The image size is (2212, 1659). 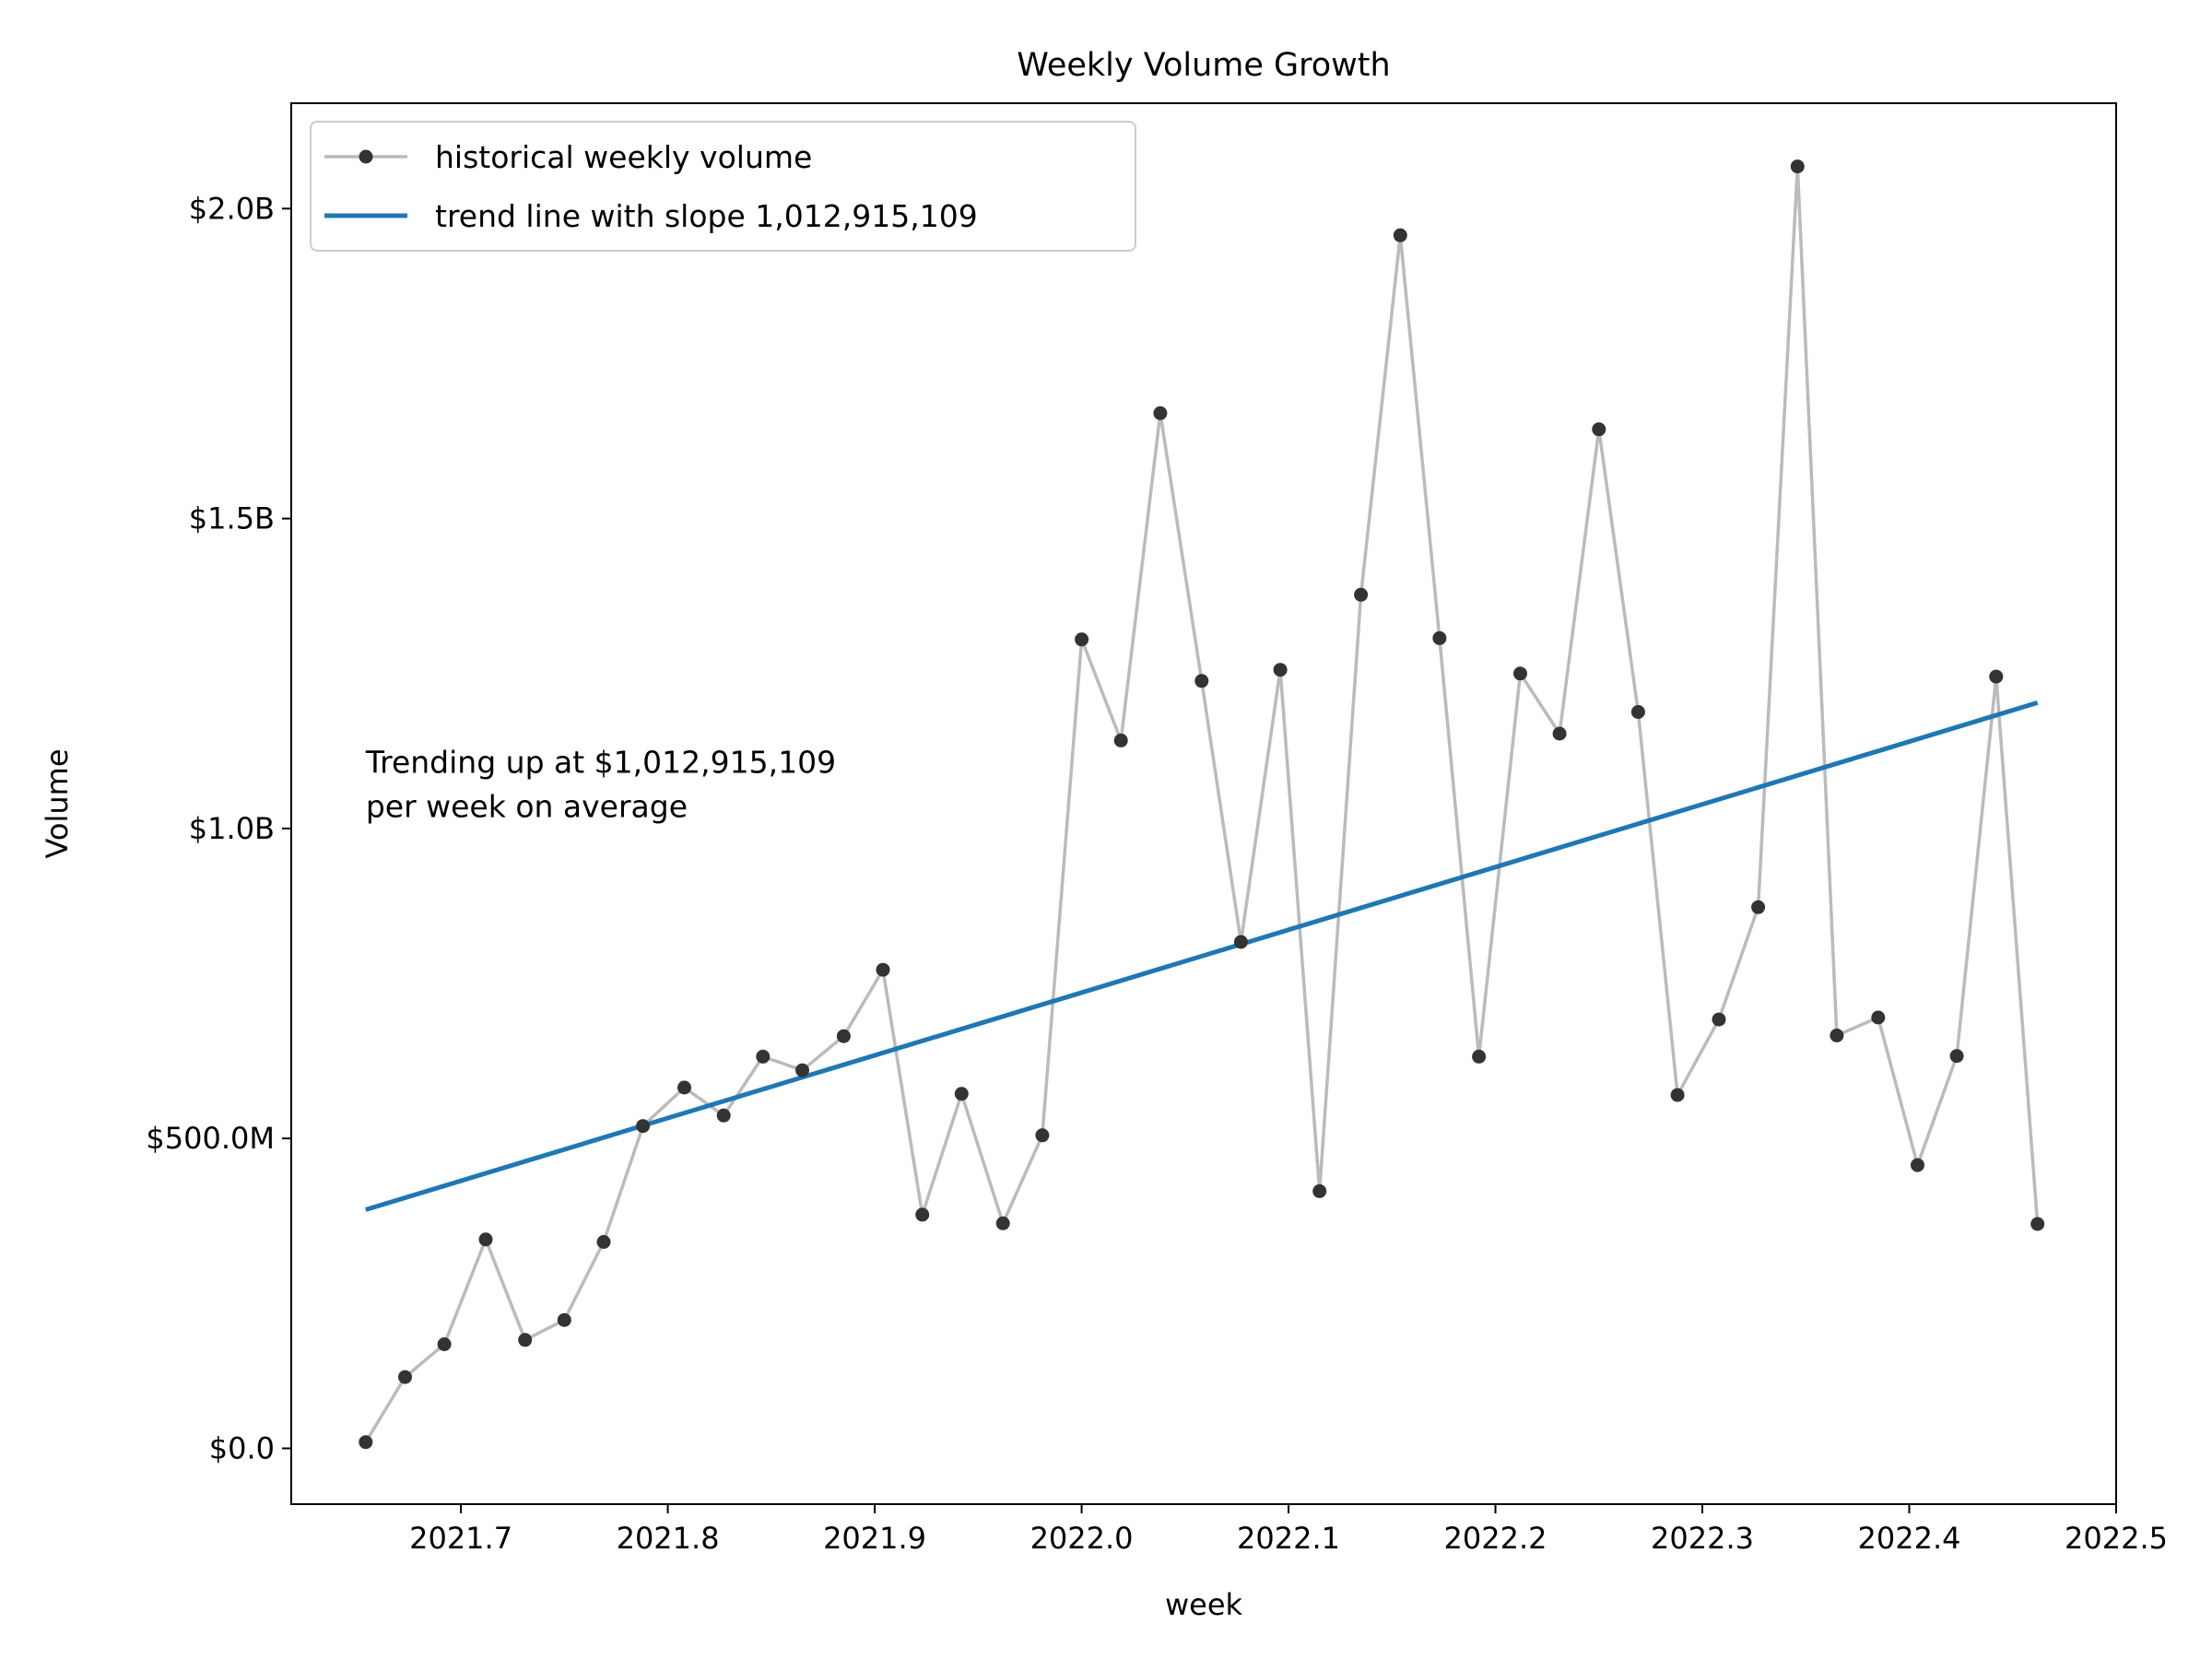 I want to click on legend-marker, so click(x=366, y=156).